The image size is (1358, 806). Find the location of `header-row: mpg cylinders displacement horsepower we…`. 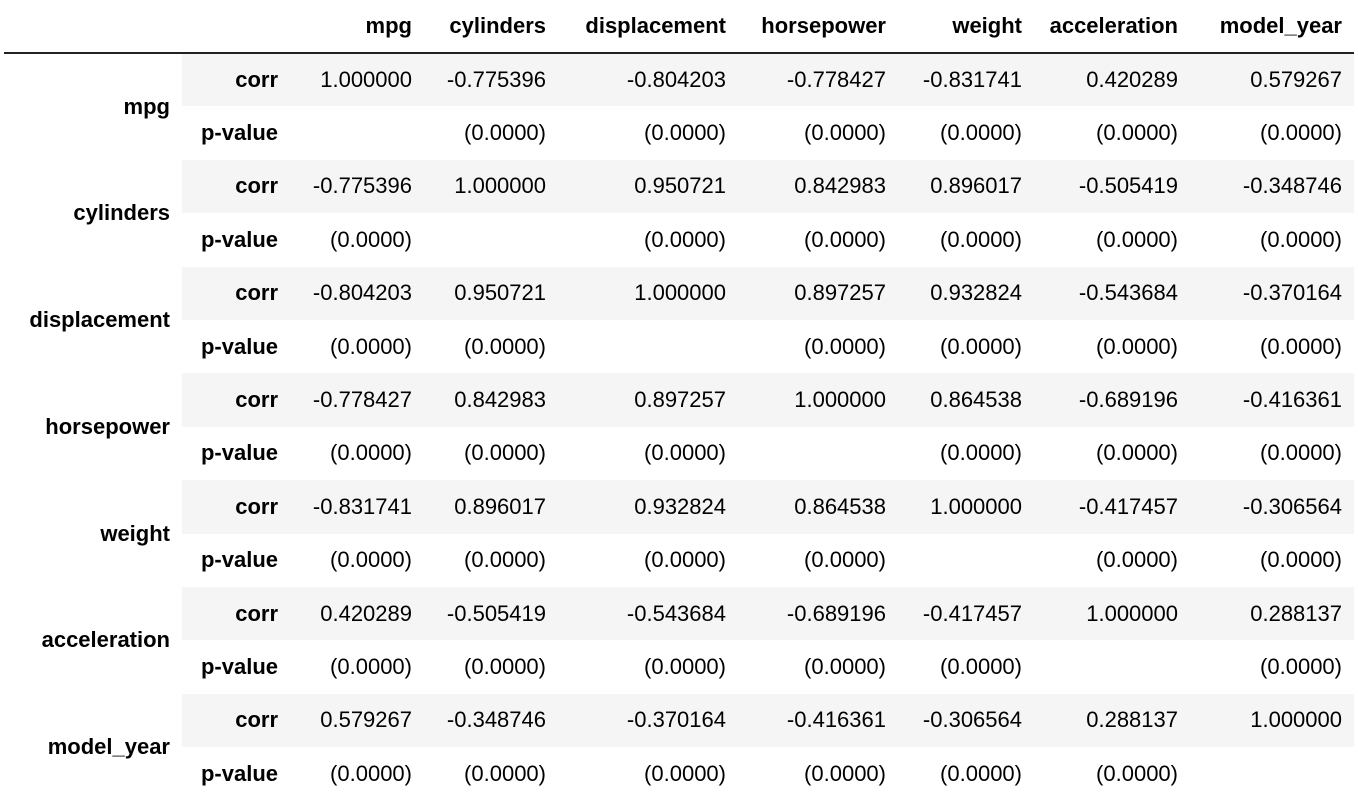

header-row: mpg cylinders displacement horsepower we… is located at coordinates (679, 27).